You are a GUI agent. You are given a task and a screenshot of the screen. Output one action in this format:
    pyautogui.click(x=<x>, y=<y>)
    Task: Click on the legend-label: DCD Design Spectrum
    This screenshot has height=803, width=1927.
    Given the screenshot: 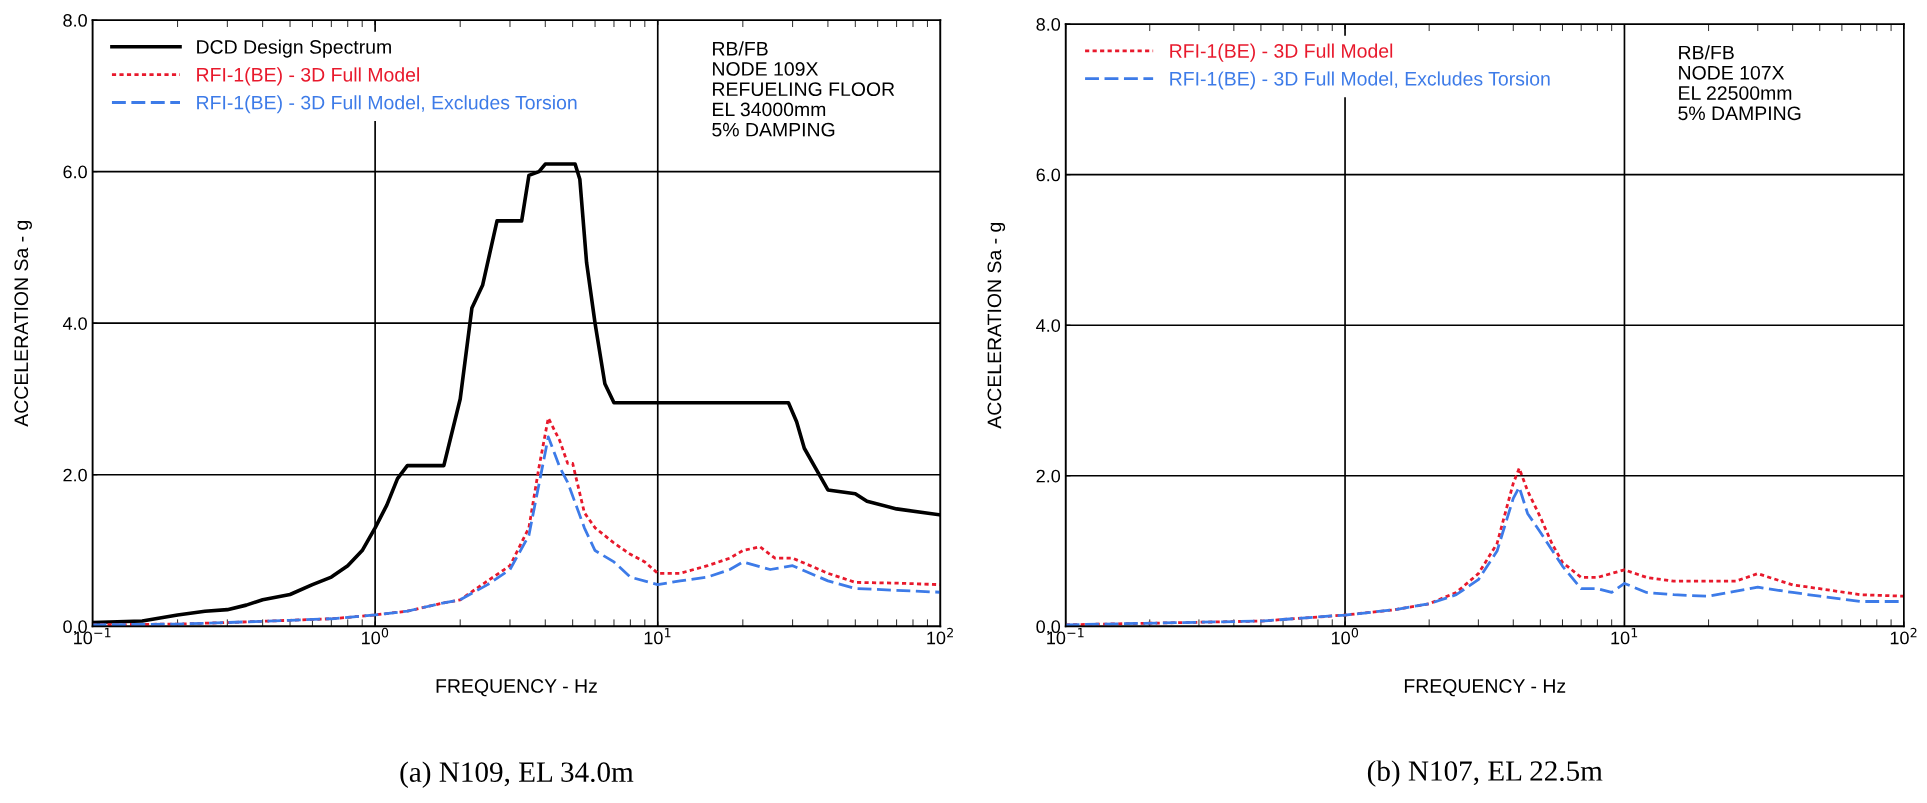 What is the action you would take?
    pyautogui.click(x=294, y=48)
    